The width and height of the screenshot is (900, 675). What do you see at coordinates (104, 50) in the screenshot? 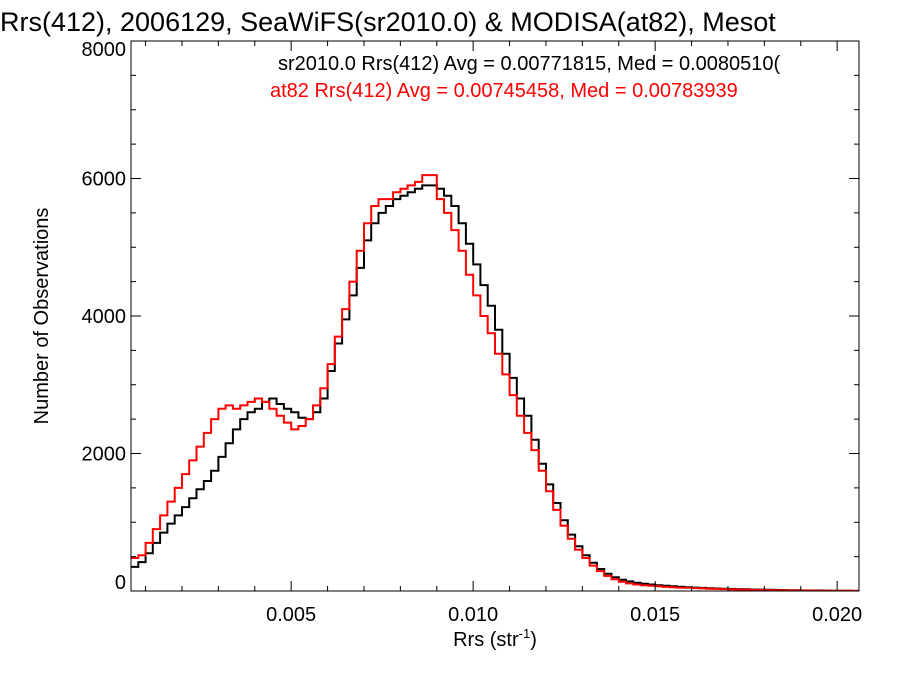
I see `y-tick-label: 8000` at bounding box center [104, 50].